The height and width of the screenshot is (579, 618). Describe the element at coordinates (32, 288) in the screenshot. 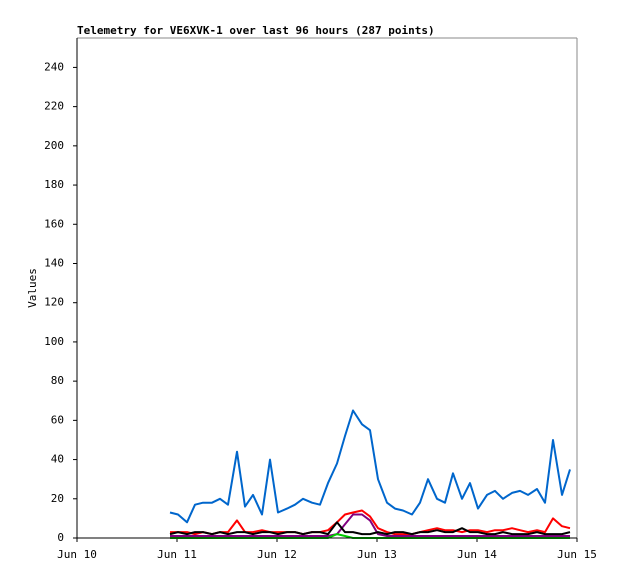

I see `y-axis-label: Values` at that location.